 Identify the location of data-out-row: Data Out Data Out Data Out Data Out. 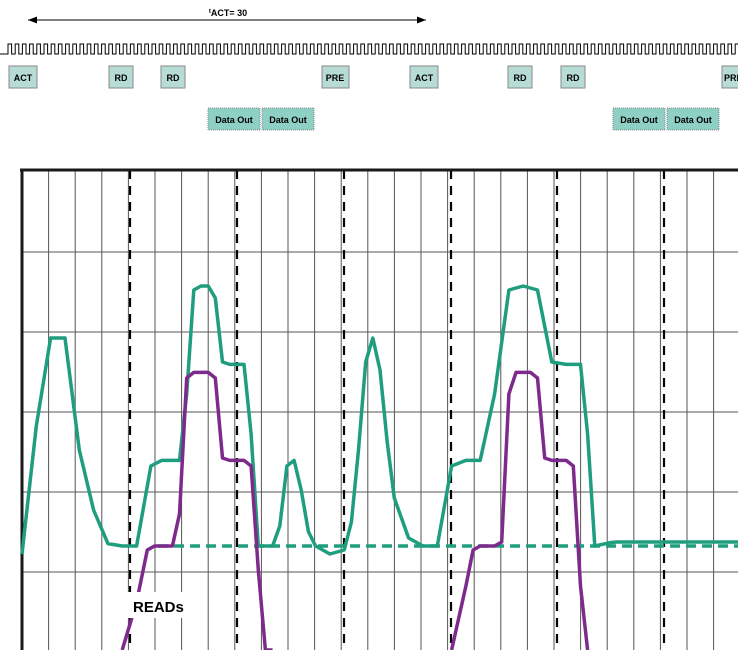
(463, 119).